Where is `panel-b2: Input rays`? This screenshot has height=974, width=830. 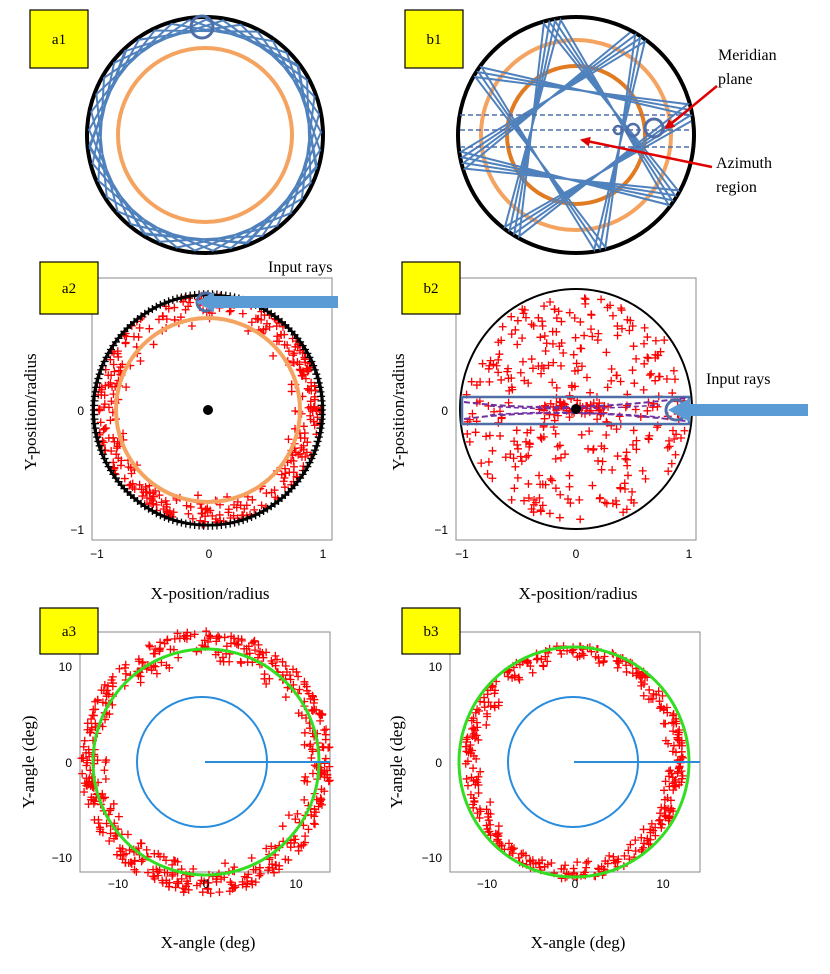
panel-b2: Input rays is located at coordinates (633, 409).